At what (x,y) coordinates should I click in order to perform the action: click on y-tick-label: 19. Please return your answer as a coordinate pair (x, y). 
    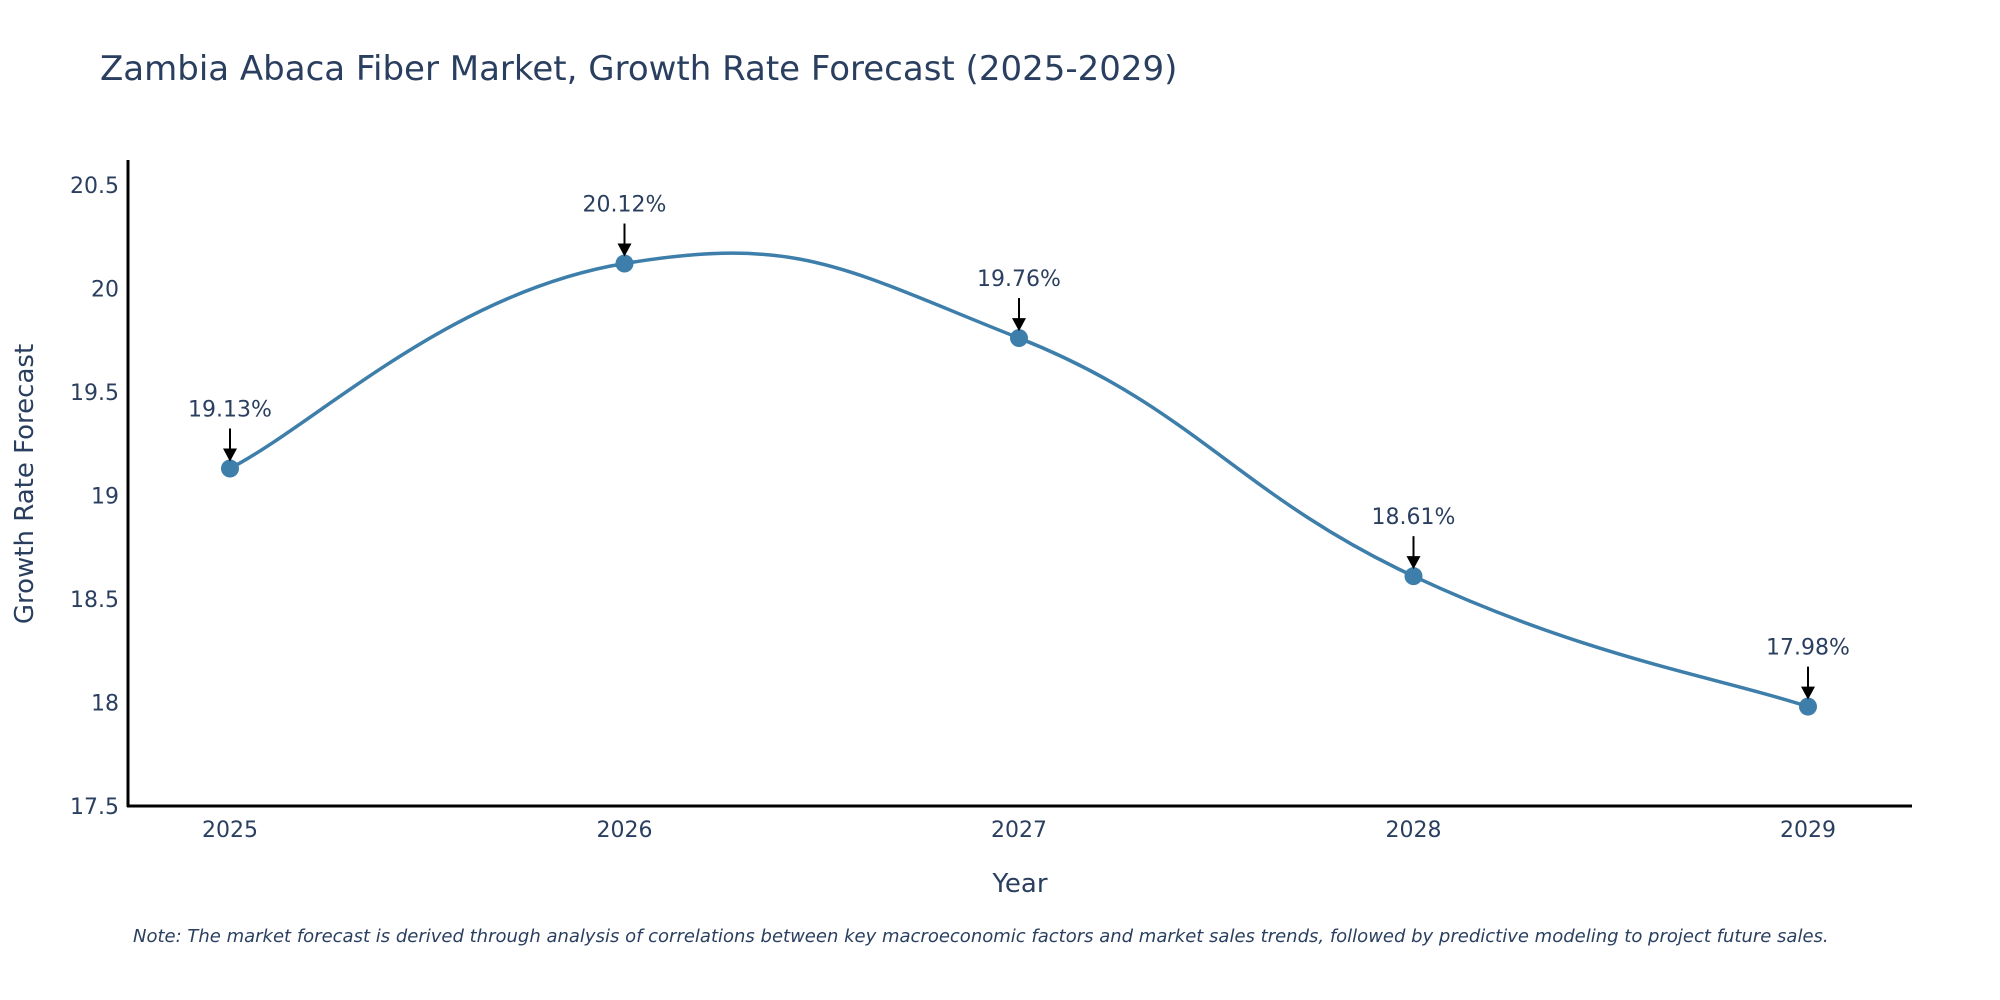
    Looking at the image, I should click on (105, 496).